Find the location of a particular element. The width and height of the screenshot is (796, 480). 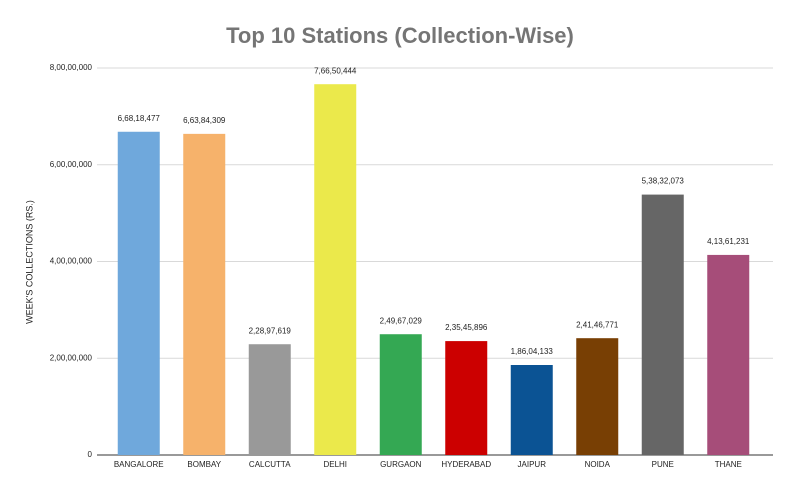

x-tick-label: NOIDA is located at coordinates (598, 464).